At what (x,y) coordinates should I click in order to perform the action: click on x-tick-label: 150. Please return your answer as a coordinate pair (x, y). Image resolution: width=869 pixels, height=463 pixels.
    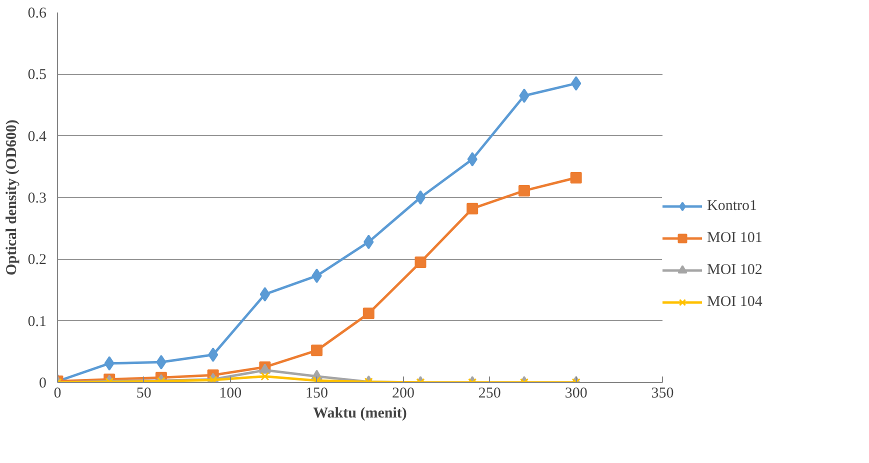
    Looking at the image, I should click on (317, 394).